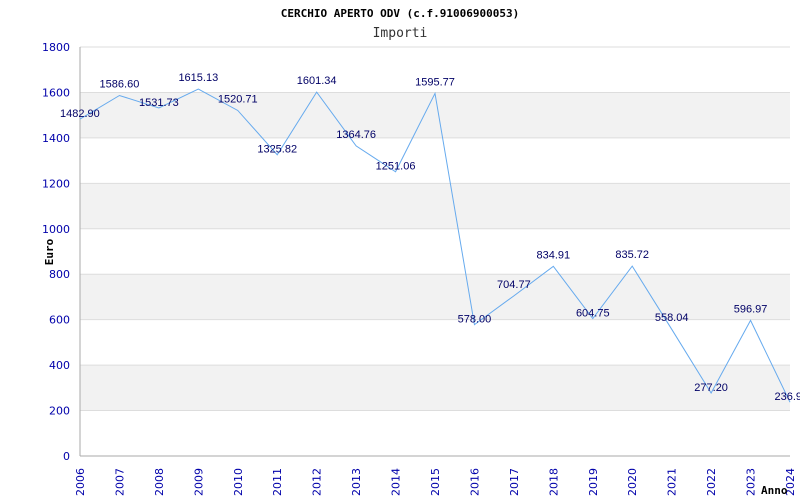 The width and height of the screenshot is (800, 500). Describe the element at coordinates (593, 314) in the screenshot. I see `data-label: 604.75` at that location.